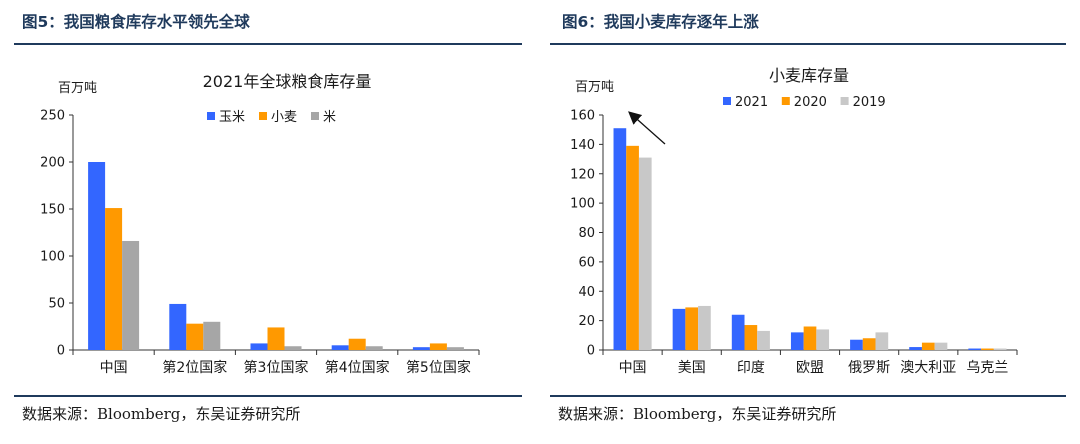 This screenshot has width=1080, height=444. I want to click on left-category-label: 第5位国家, so click(438, 367).